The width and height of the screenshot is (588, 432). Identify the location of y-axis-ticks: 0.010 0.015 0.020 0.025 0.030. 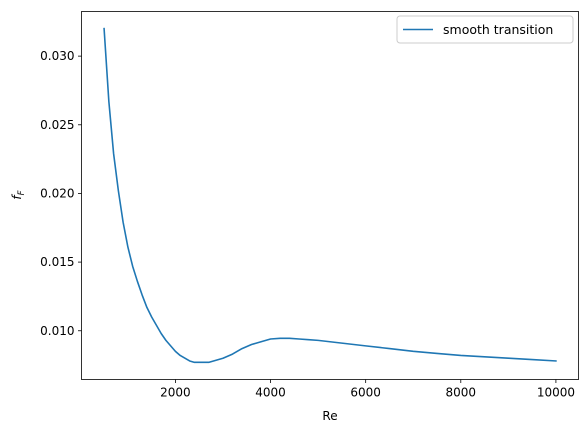
(61, 193).